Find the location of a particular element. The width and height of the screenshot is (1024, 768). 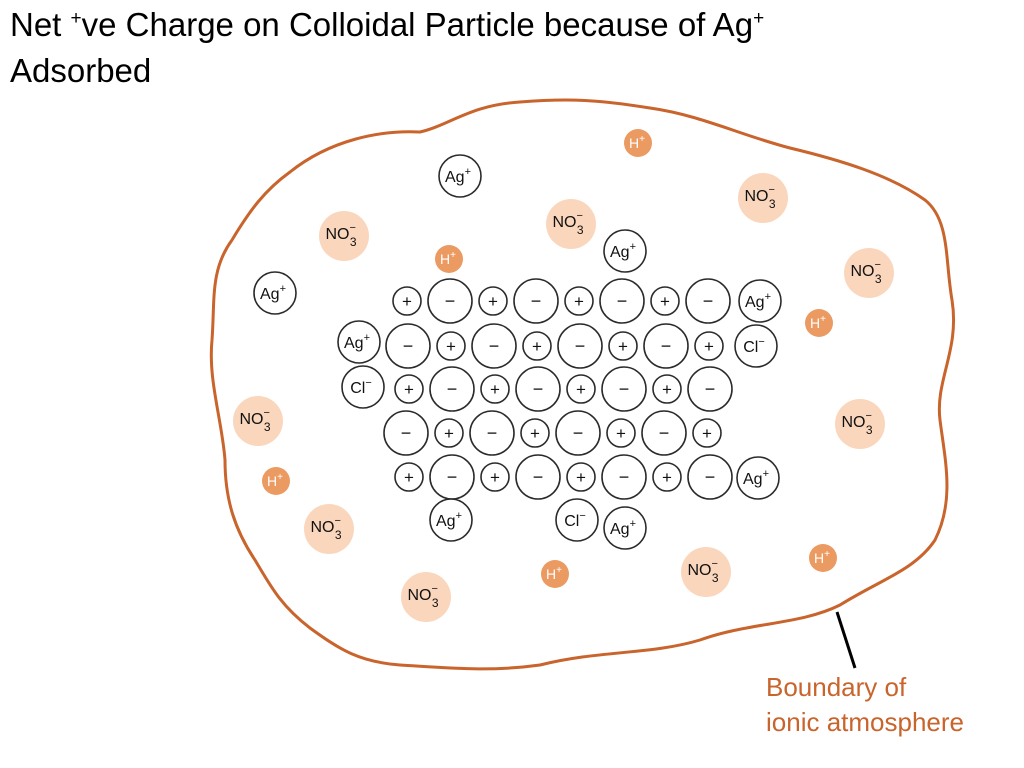

boundary-label-line-1: Boundary of is located at coordinates (836, 687).